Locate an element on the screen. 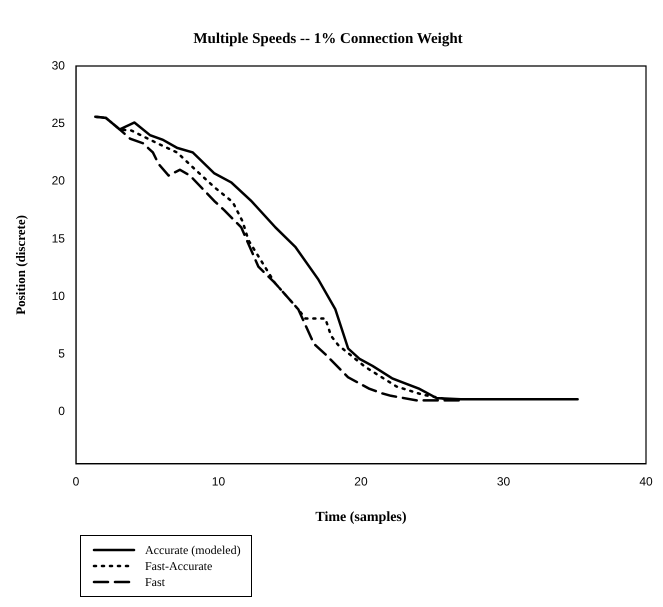  y-tick-label: 15 is located at coordinates (59, 238).